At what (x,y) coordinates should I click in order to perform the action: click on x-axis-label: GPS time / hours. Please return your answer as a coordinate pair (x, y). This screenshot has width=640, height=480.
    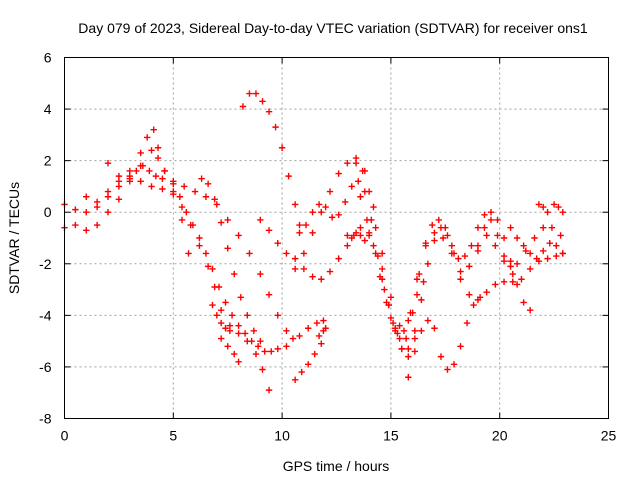
    Looking at the image, I should click on (336, 466).